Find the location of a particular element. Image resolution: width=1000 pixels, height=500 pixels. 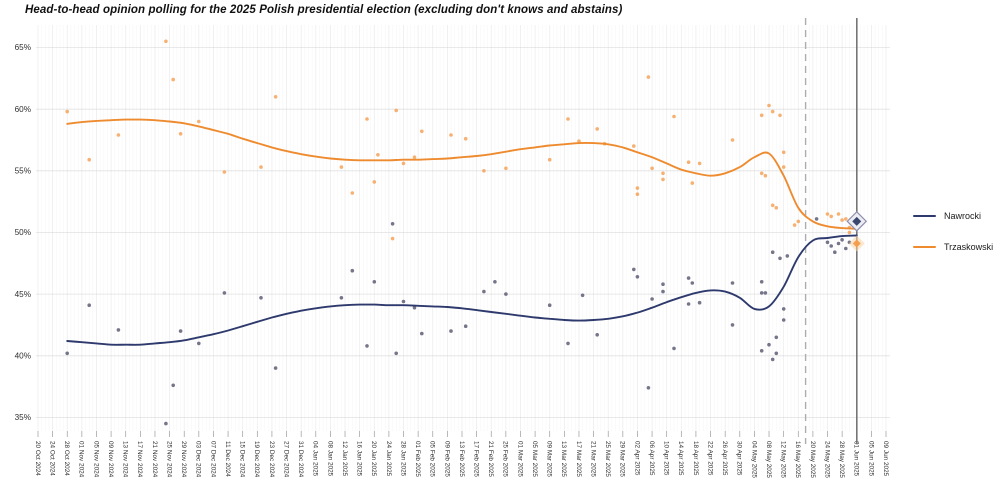

x-axis-label: 06 Apr 2025 is located at coordinates (651, 458).